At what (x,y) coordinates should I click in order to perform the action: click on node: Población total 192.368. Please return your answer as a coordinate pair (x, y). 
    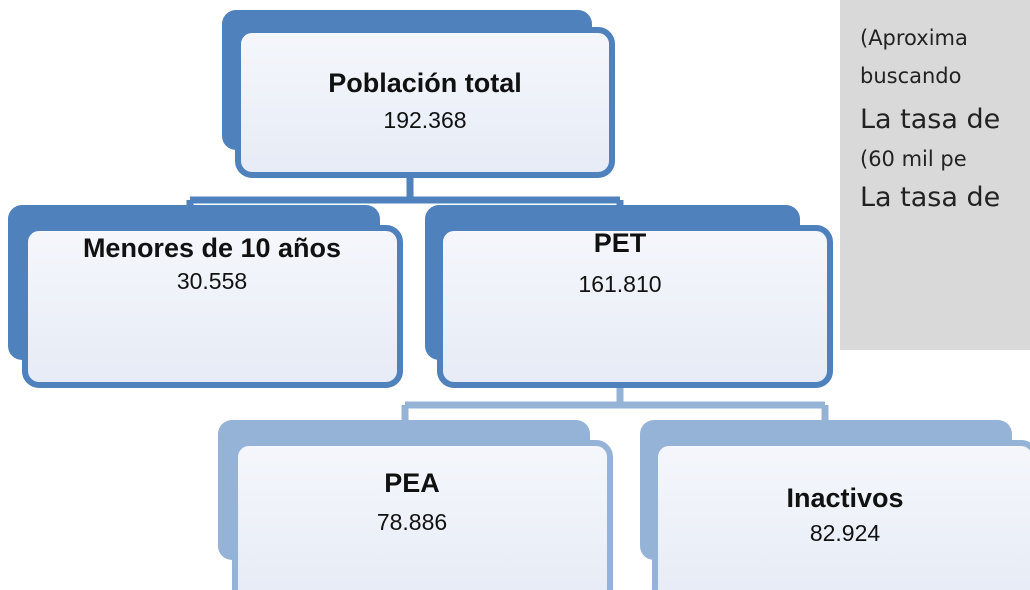
    Looking at the image, I should click on (418, 94).